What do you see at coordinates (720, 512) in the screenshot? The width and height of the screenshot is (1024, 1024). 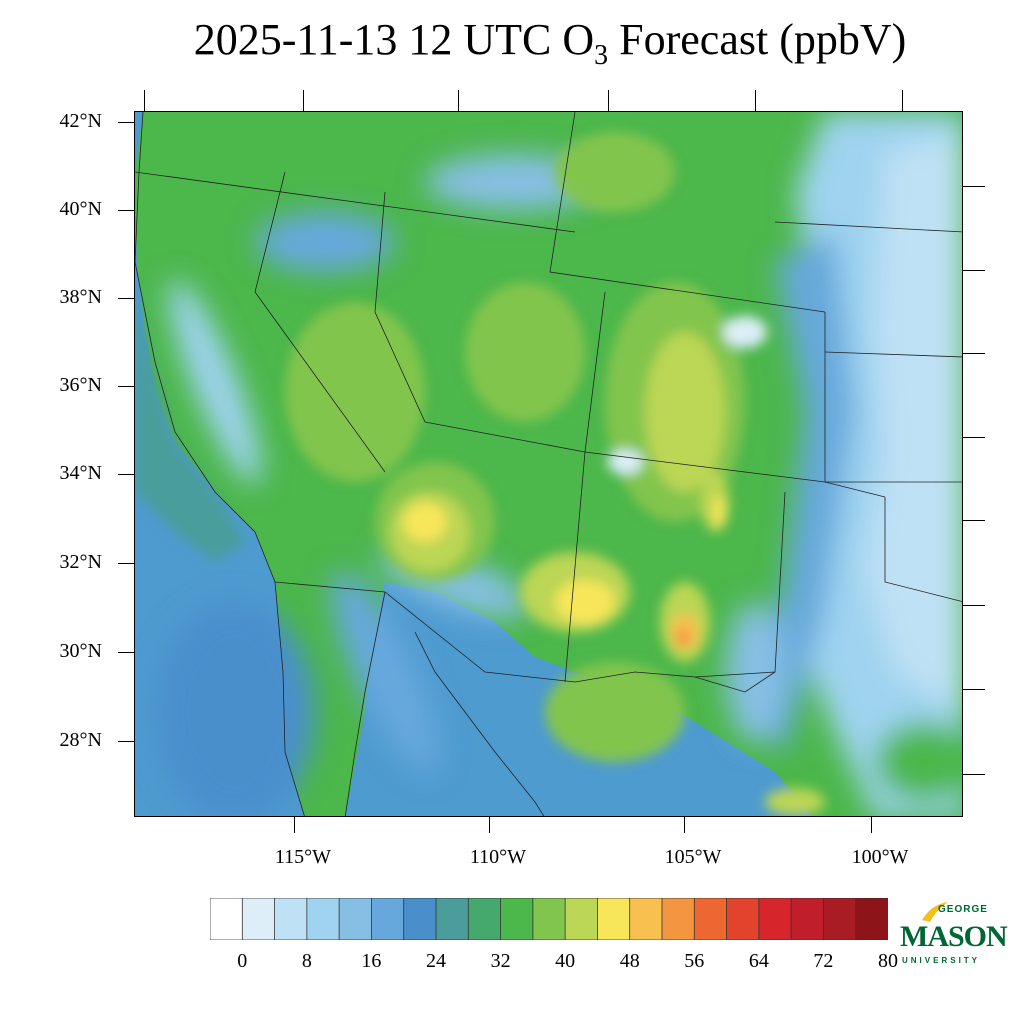 I see `texas-yellow-core` at bounding box center [720, 512].